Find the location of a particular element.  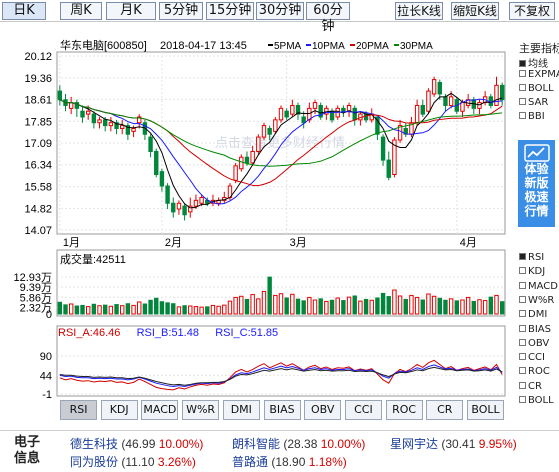

main-indicator-: 均线 is located at coordinates (533, 62).